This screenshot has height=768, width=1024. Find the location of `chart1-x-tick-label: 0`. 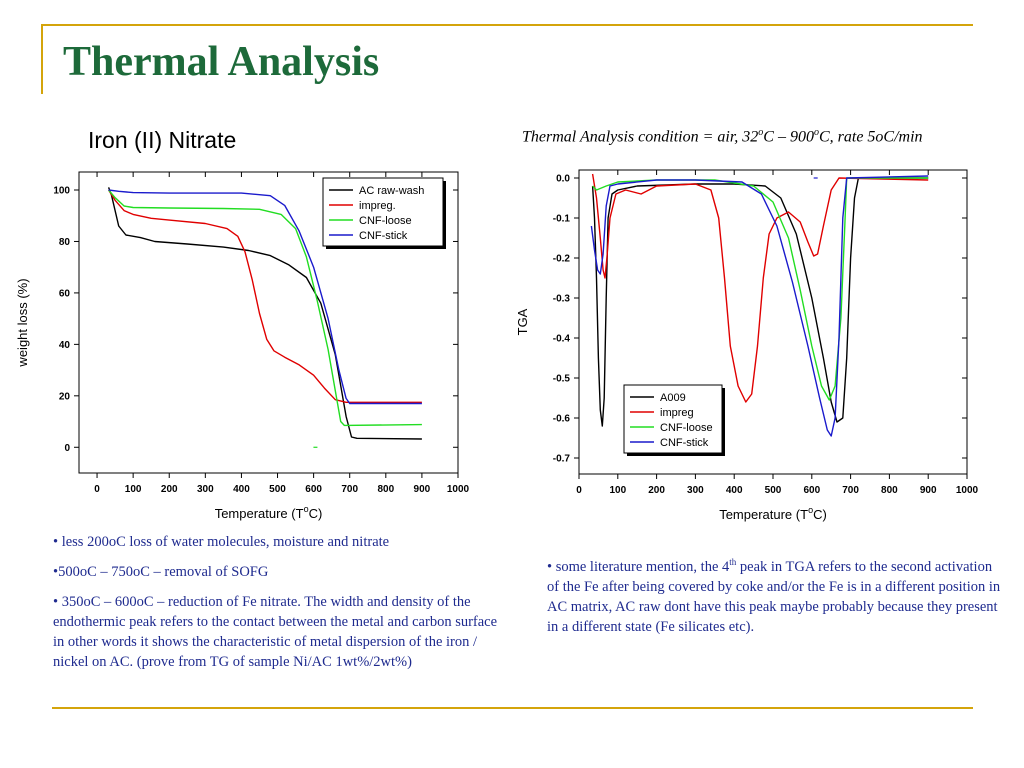

chart1-x-tick-label: 0 is located at coordinates (97, 489).